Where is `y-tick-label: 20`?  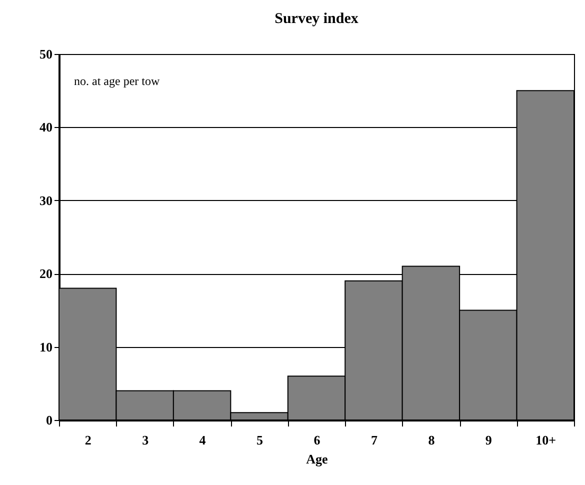 y-tick-label: 20 is located at coordinates (46, 274).